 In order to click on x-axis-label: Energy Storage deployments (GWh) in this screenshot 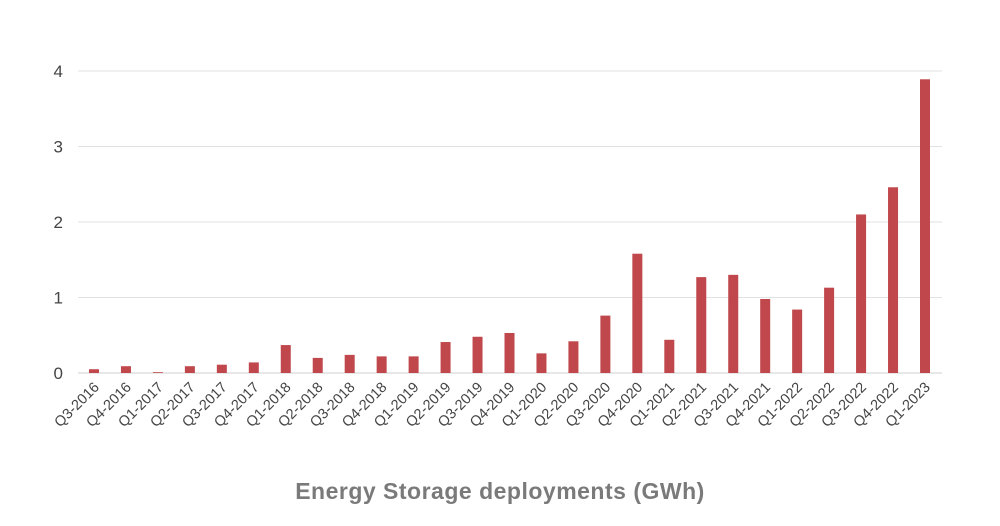, I will do `click(500, 491)`.